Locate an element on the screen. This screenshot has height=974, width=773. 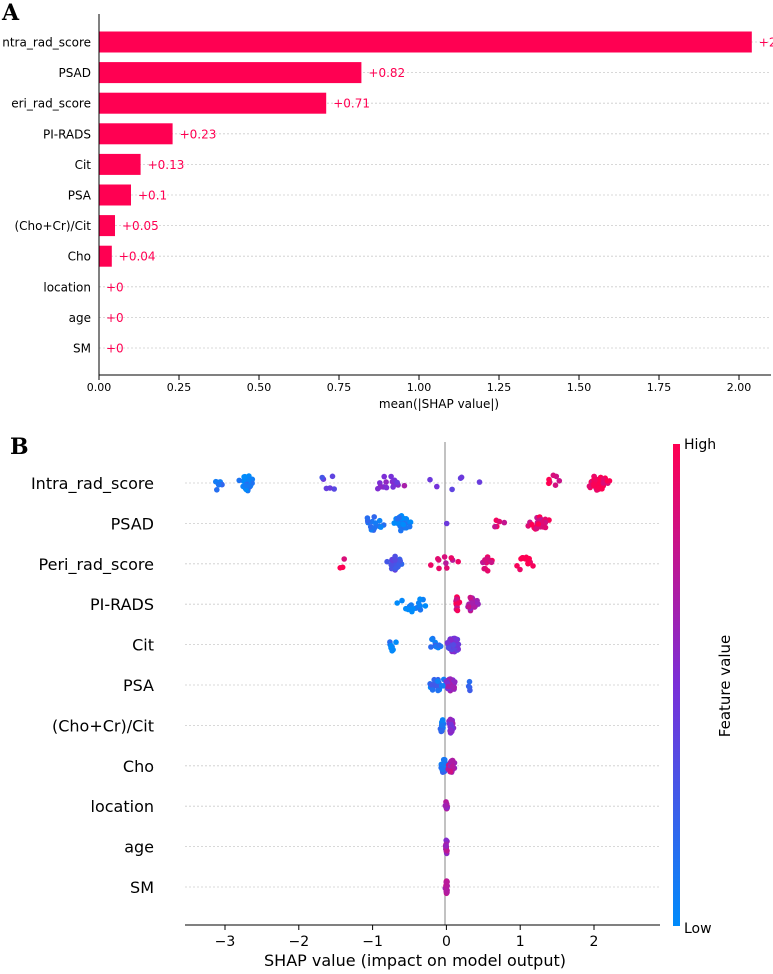
panel-a-label-age: age is located at coordinates (80, 318).